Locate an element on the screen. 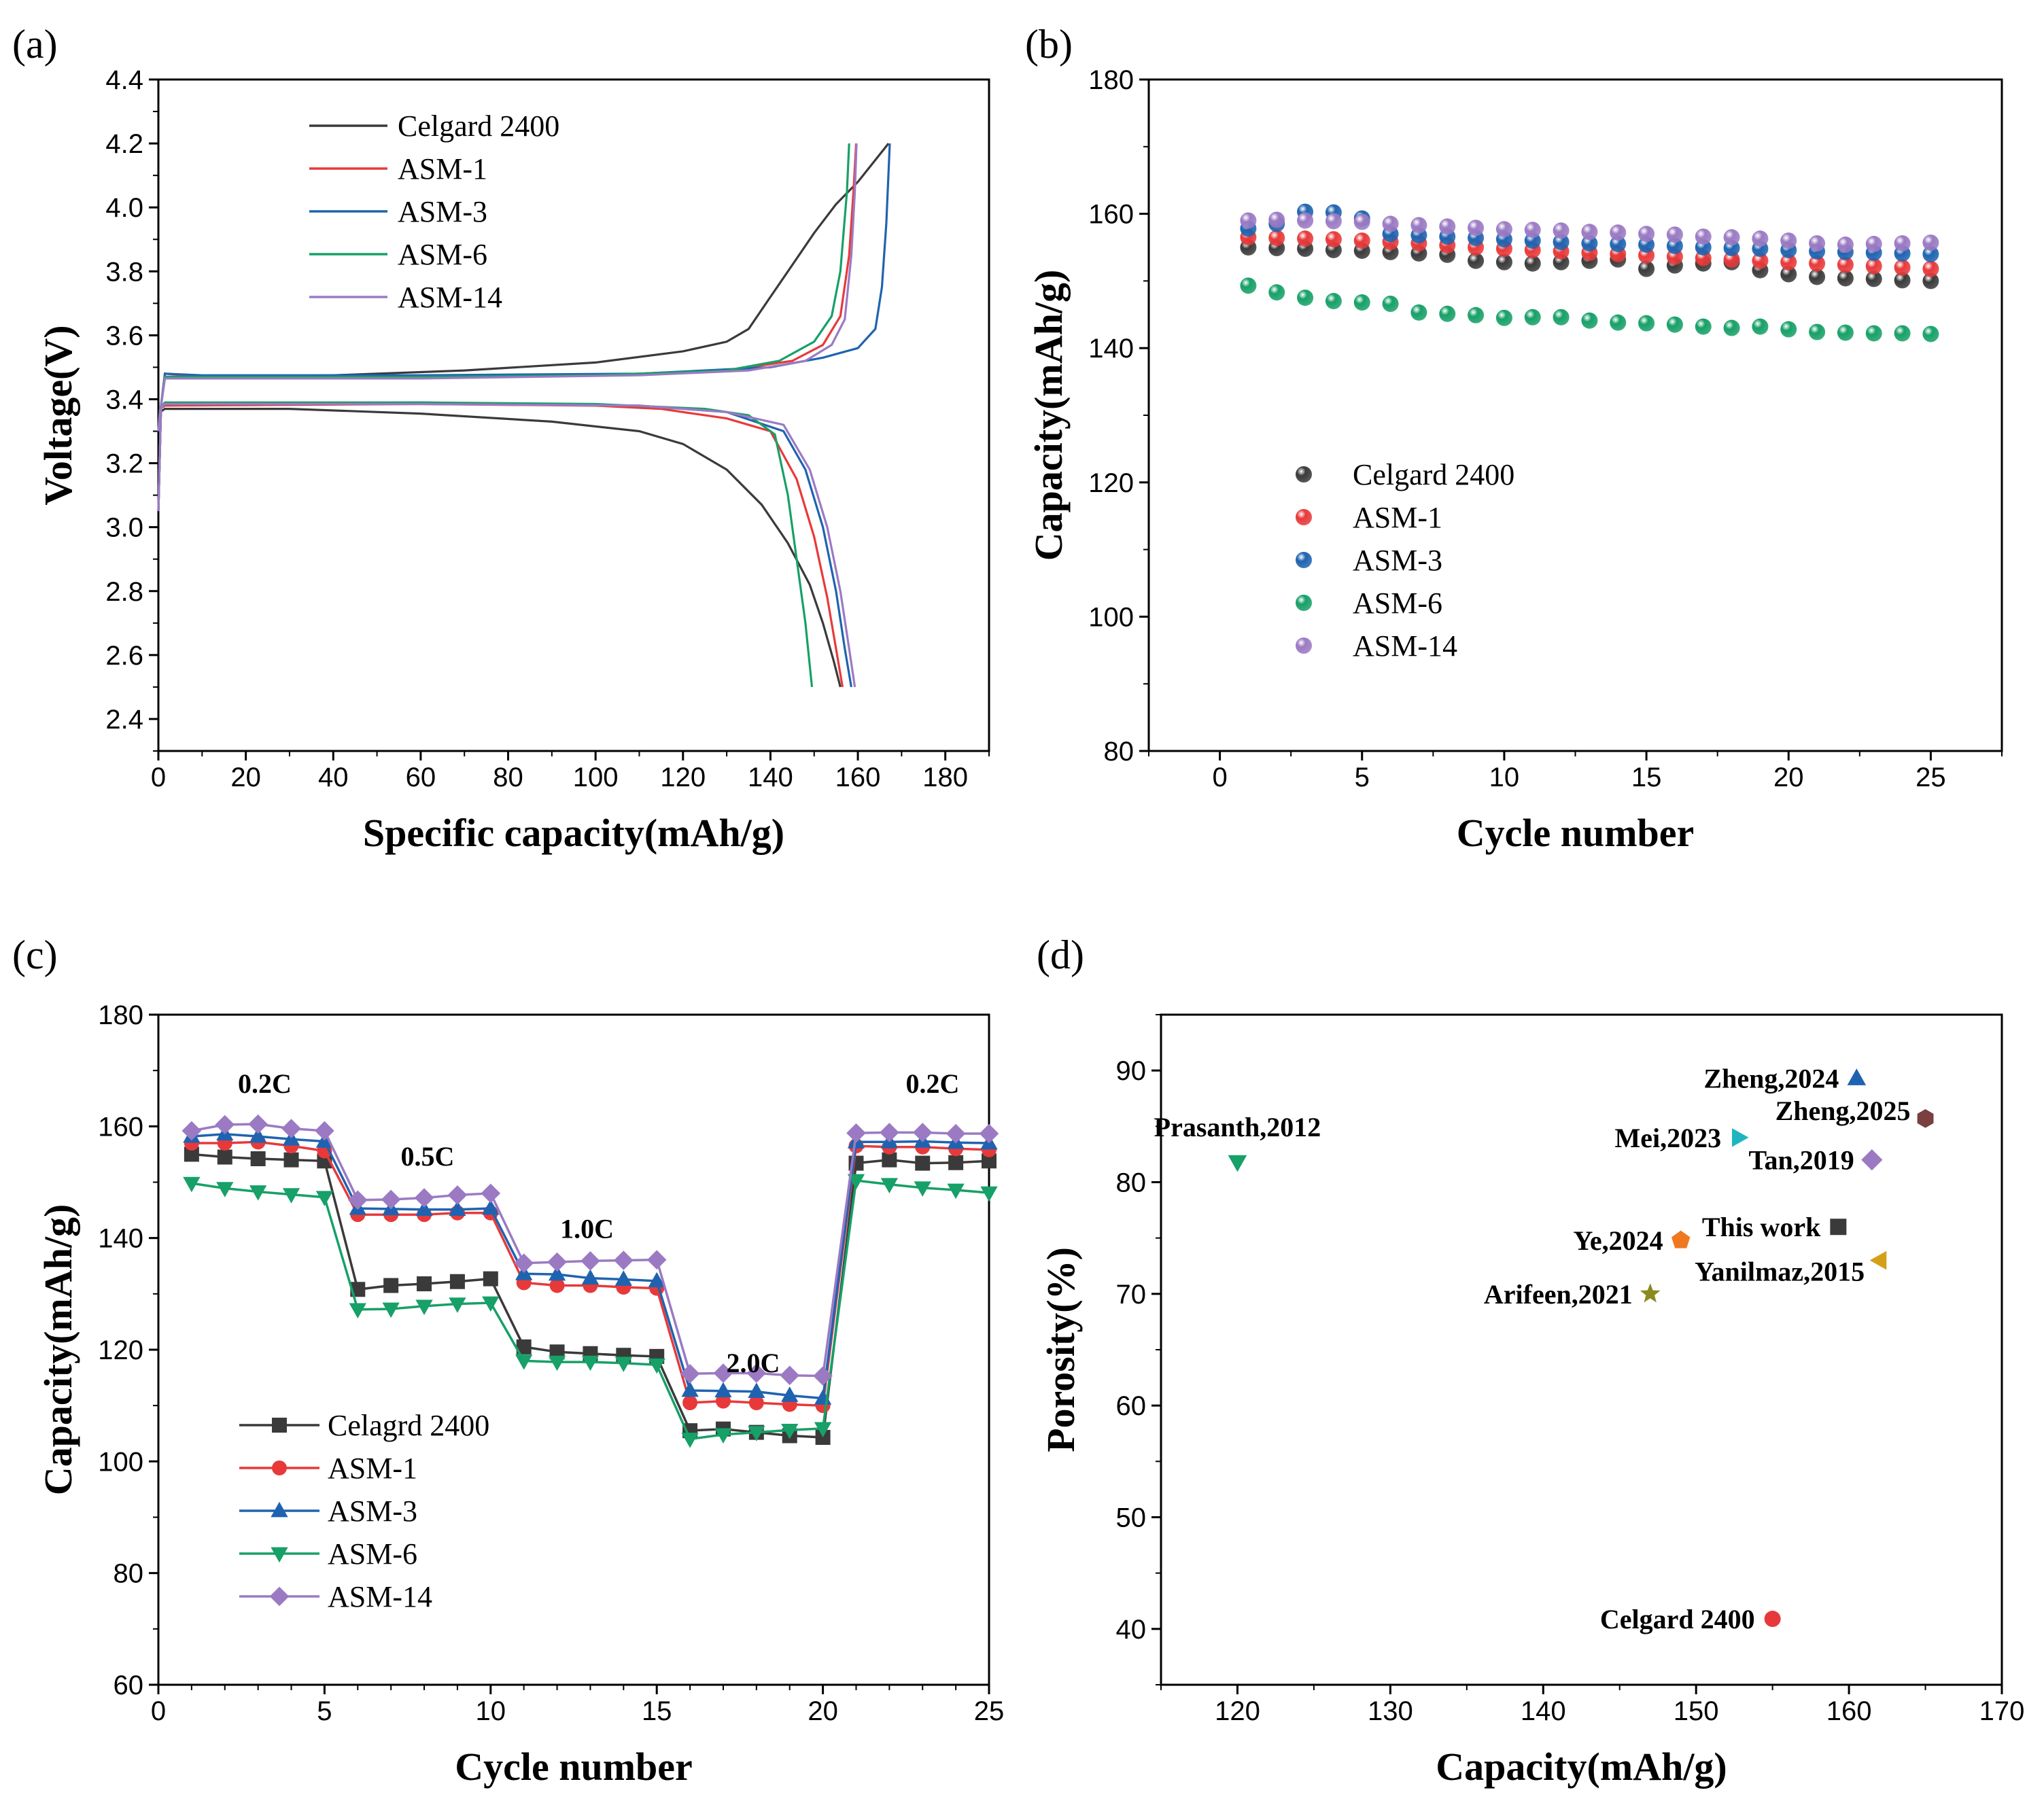 This screenshot has width=2027, height=1820. x-axis-label: Capacity(mAh/g) is located at coordinates (1581, 1767).